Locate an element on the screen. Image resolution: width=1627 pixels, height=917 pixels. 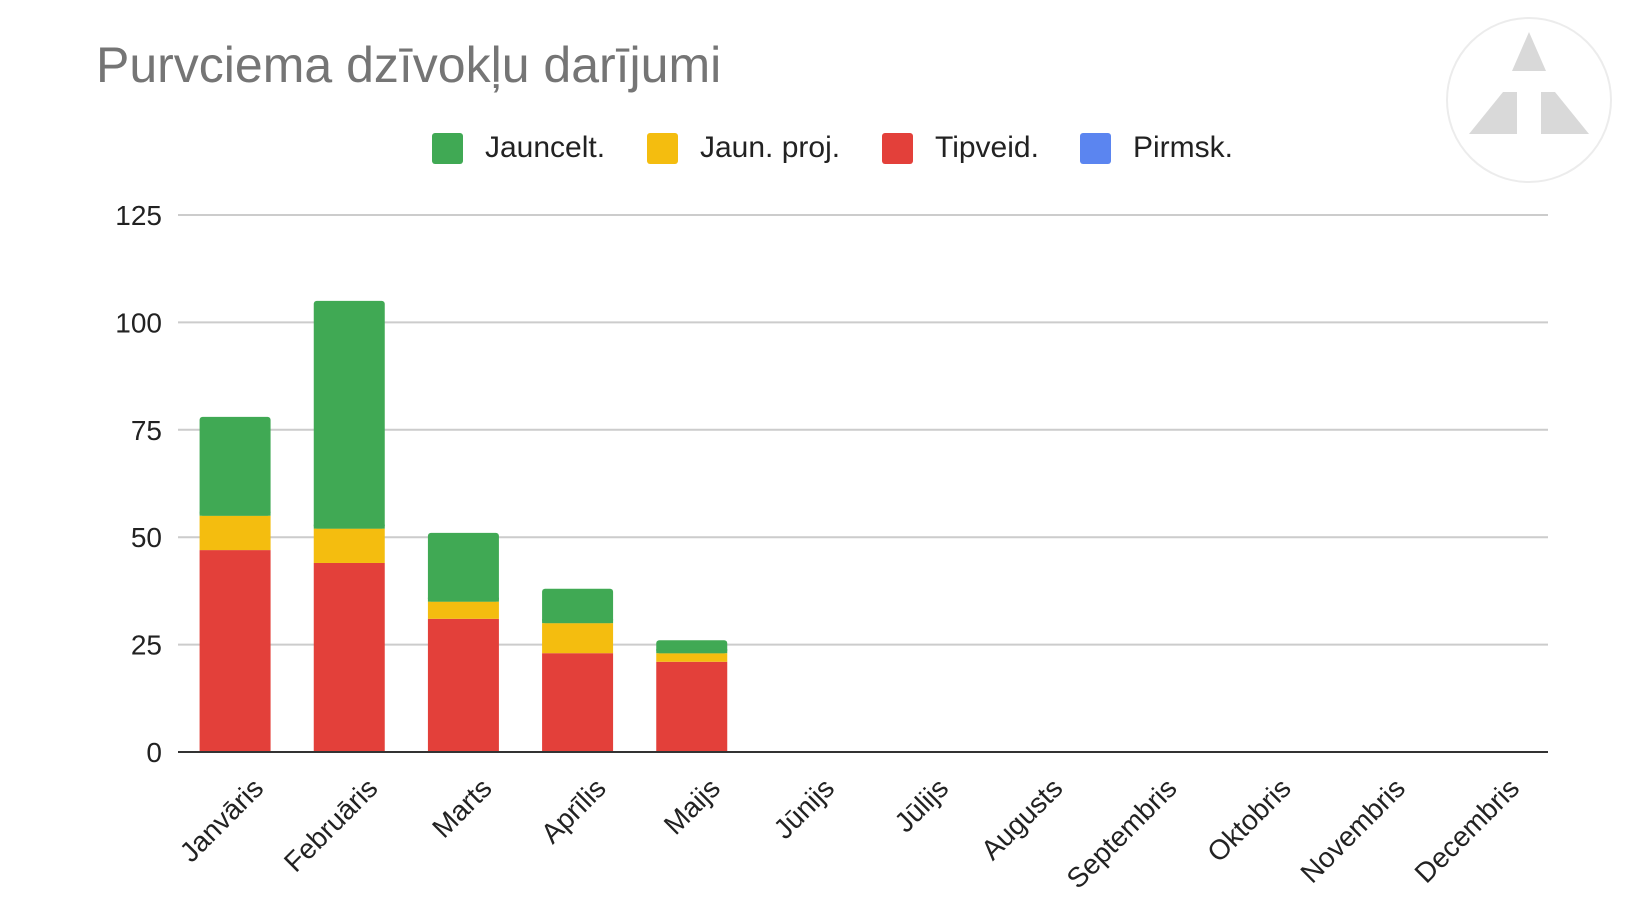
x-tick-label-2: Februāris is located at coordinates (331, 825).